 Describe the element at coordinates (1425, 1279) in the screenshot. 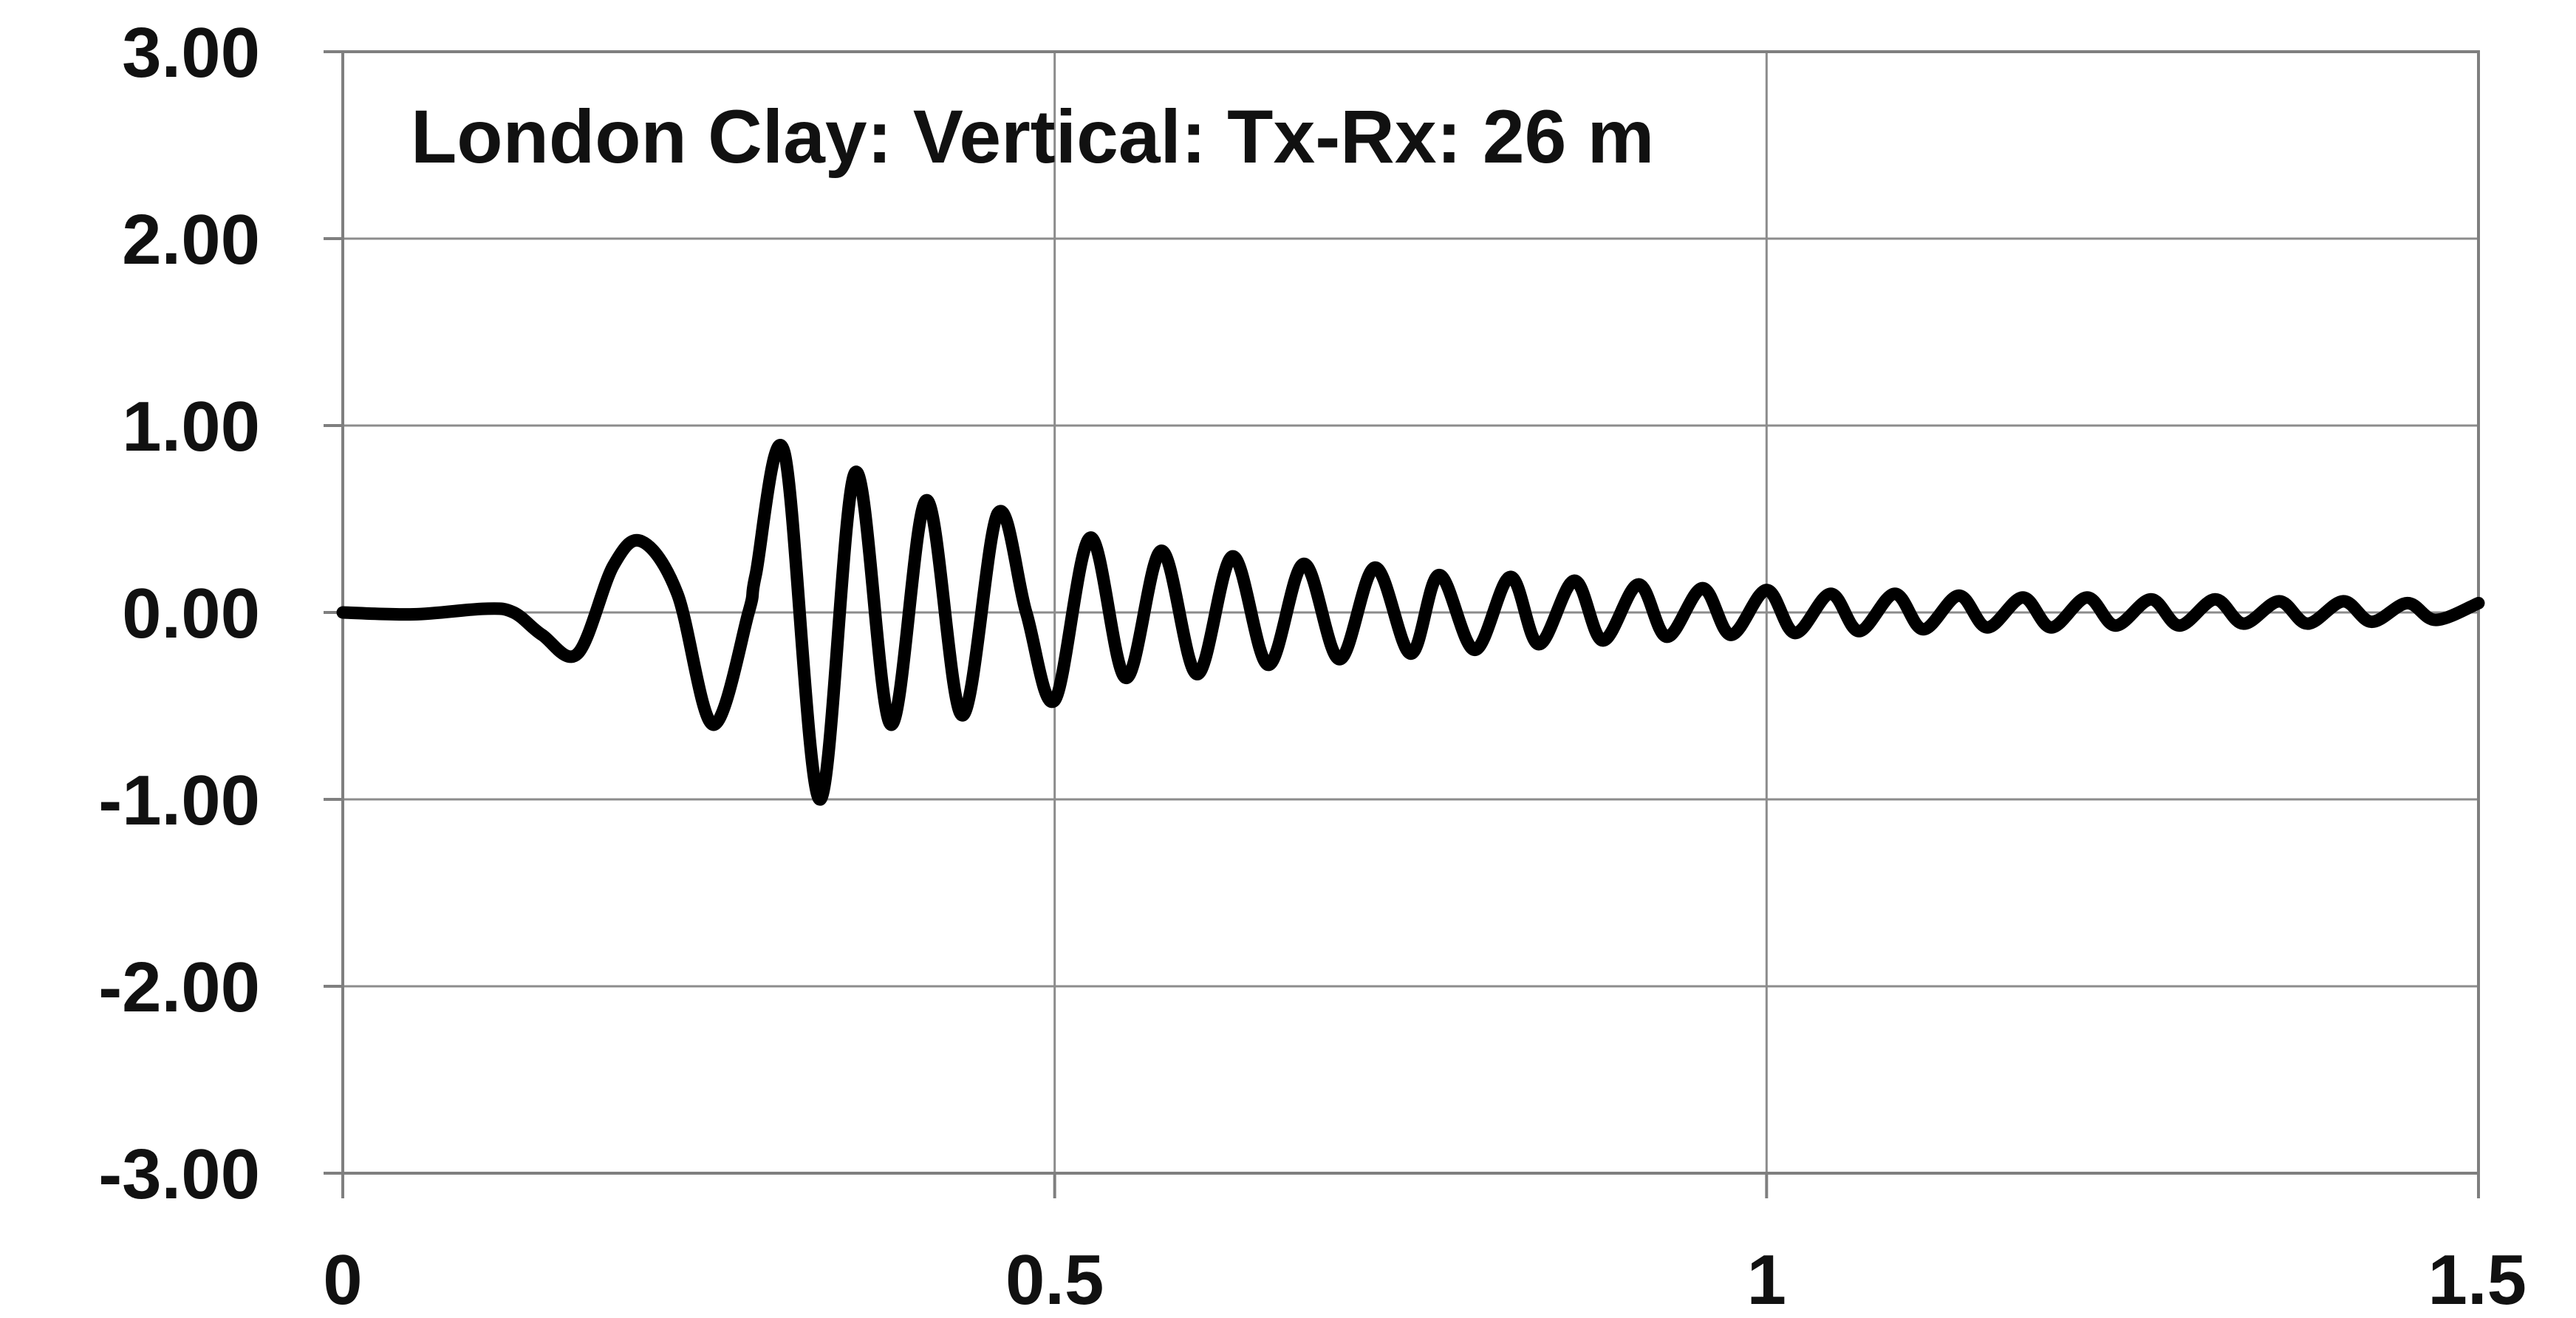

I see `x-axis-labels: 0 0.5 1 1.5` at that location.